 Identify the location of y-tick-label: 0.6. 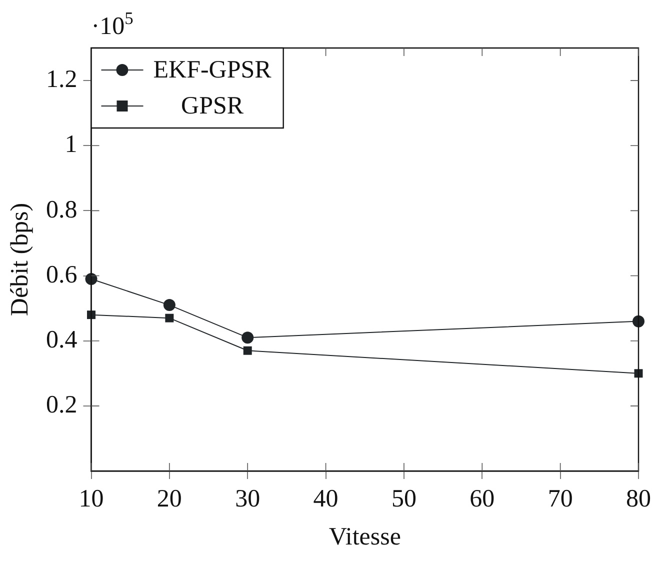
(62, 274).